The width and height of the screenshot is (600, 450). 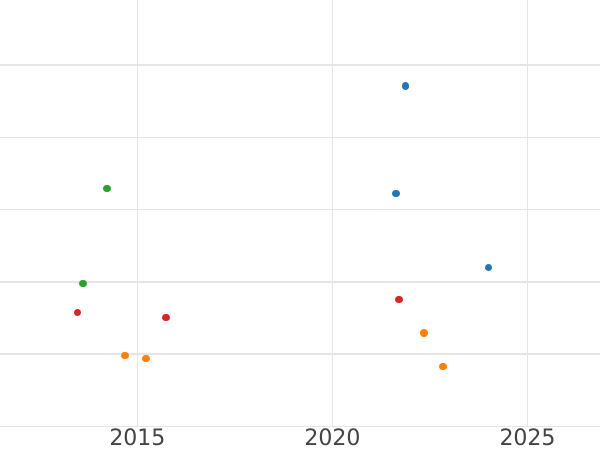 What do you see at coordinates (137, 438) in the screenshot?
I see `x-tick-label: 2015` at bounding box center [137, 438].